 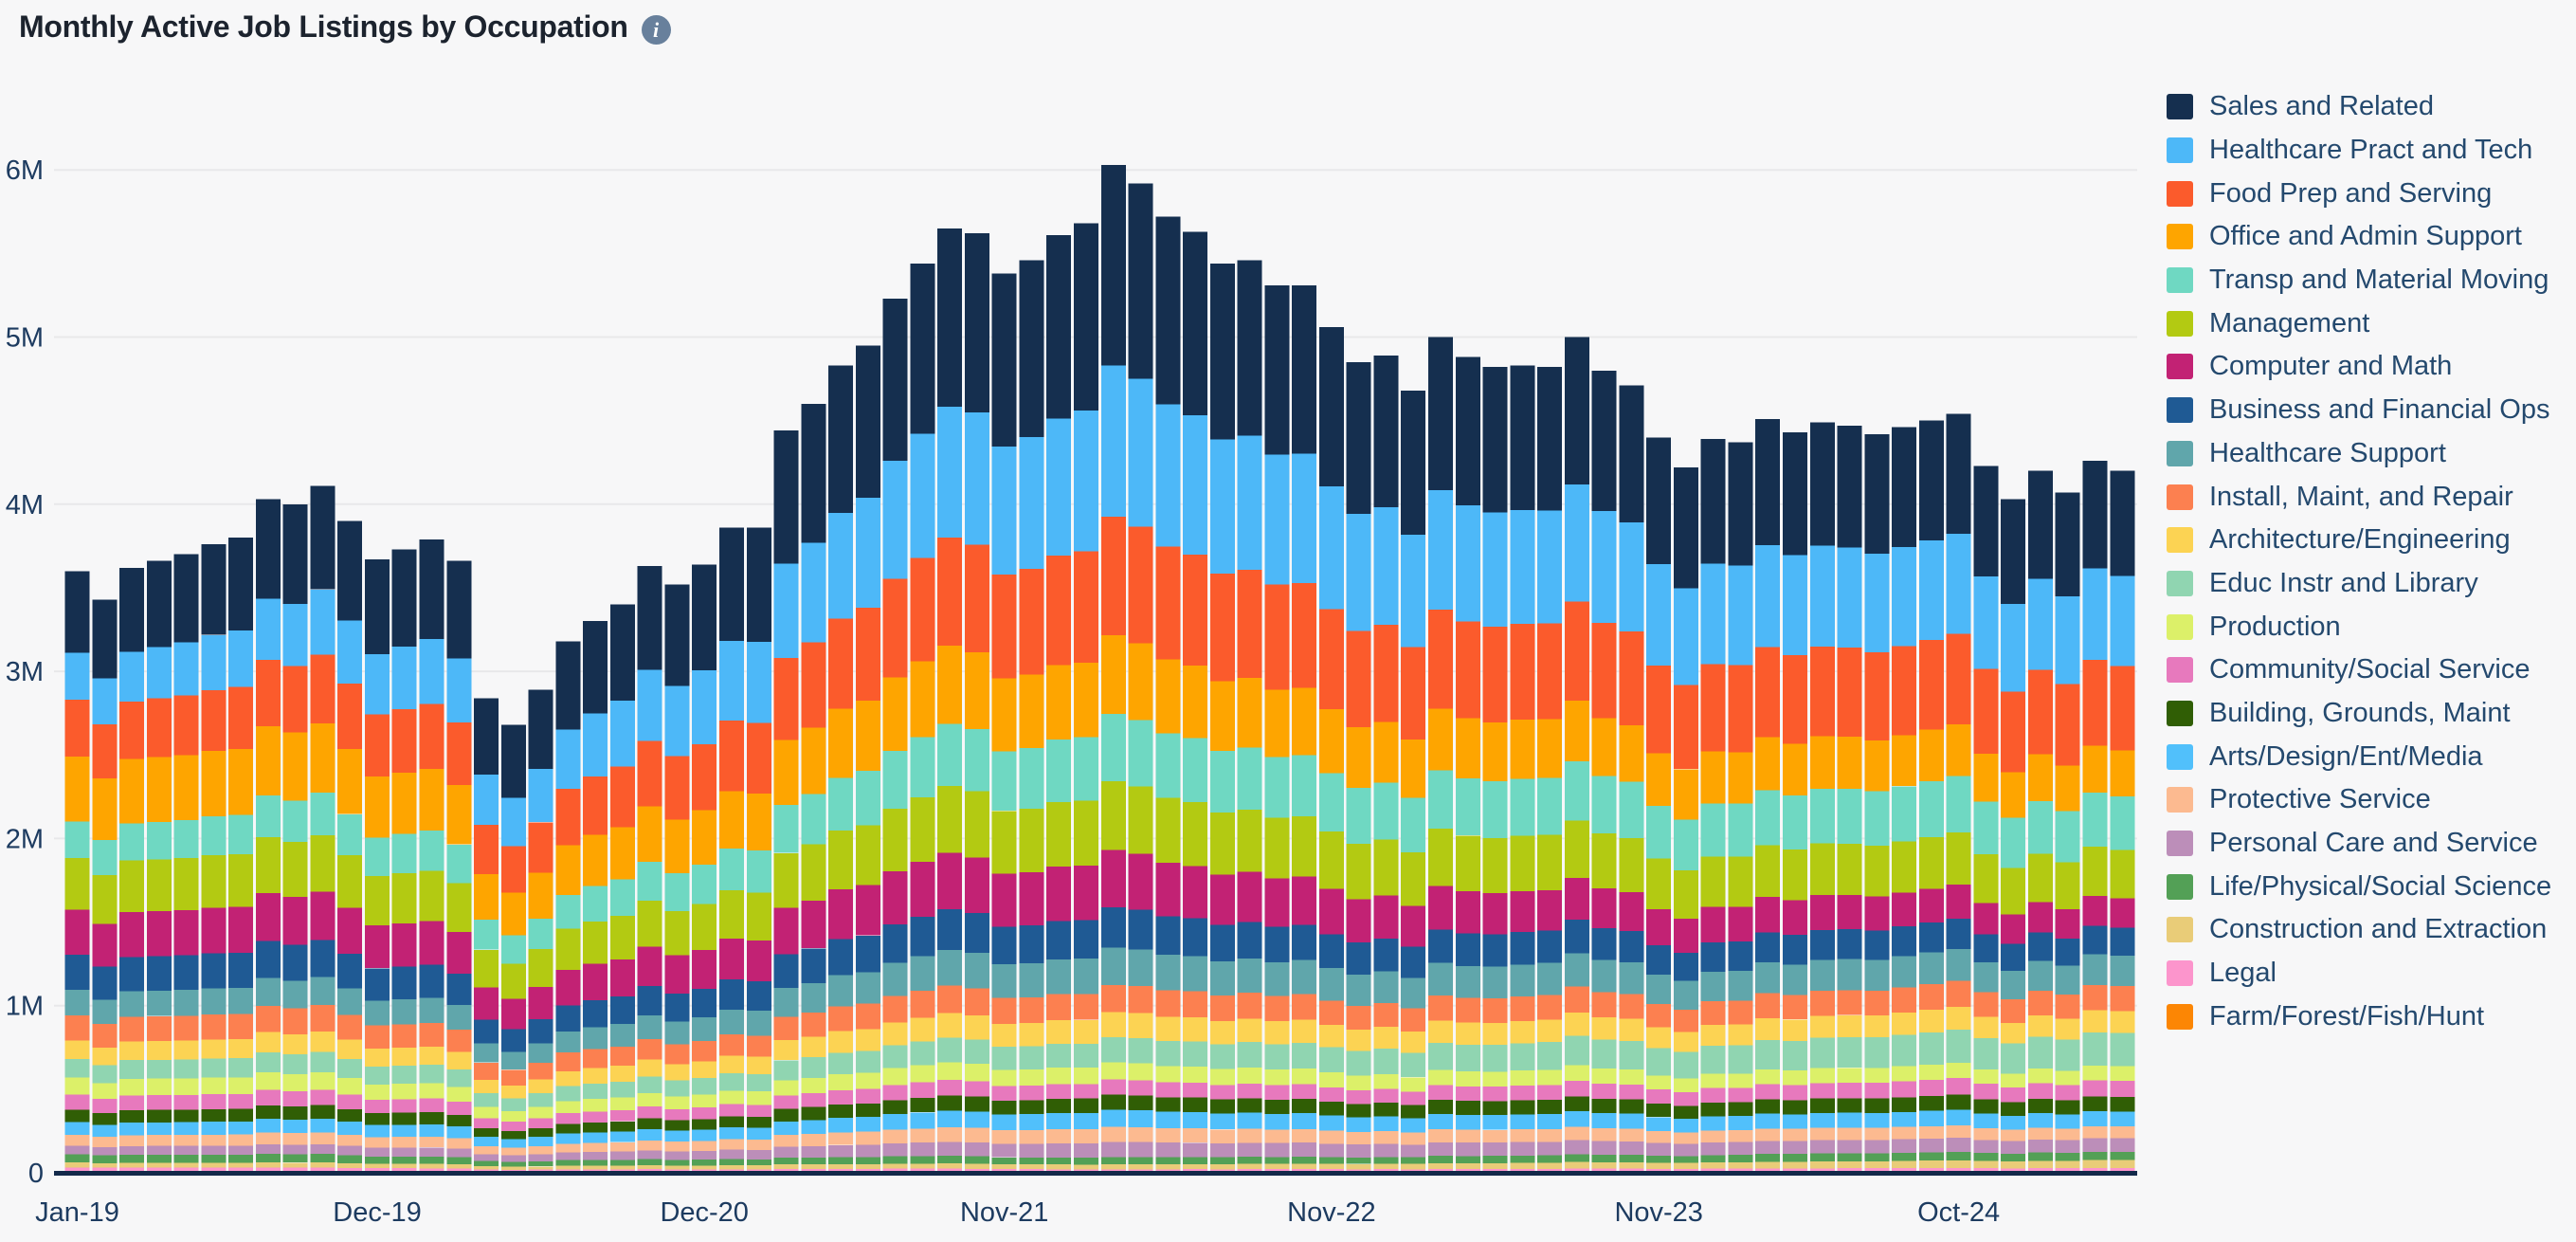 I want to click on legend-item-building-grounds-maint: Building, Grounds, Maint, so click(x=2359, y=714).